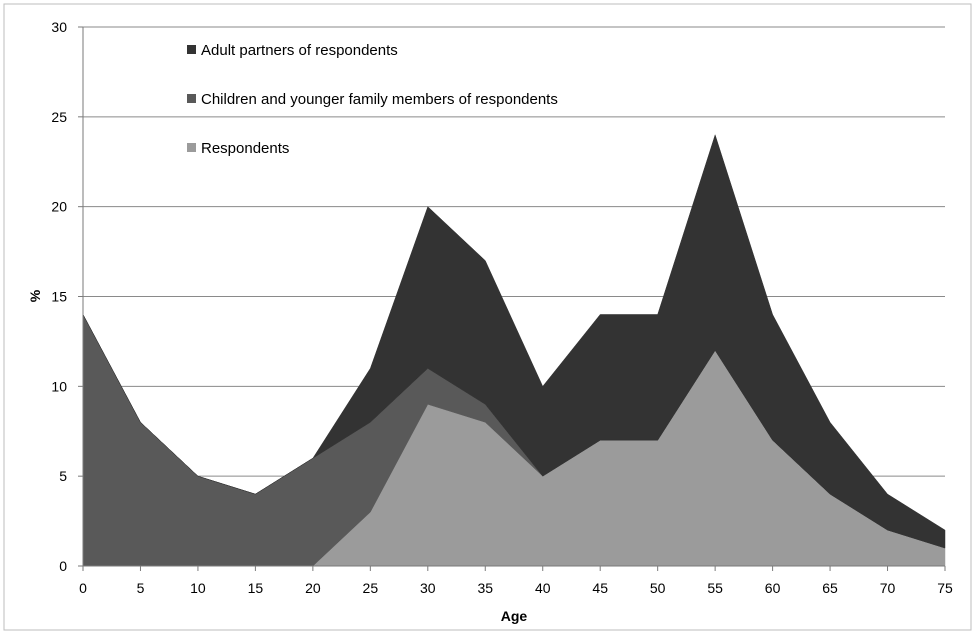 The height and width of the screenshot is (634, 976). What do you see at coordinates (35, 295) in the screenshot?
I see `y-axis-title: %` at bounding box center [35, 295].